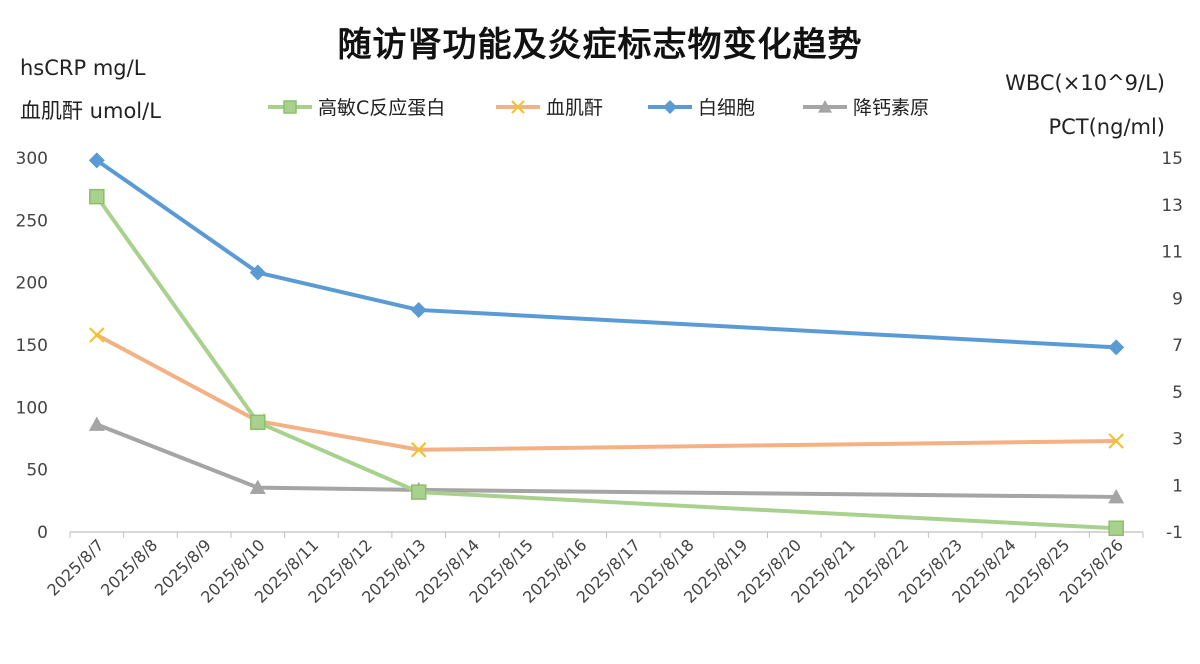 This screenshot has height=664, width=1200. Describe the element at coordinates (1172, 253) in the screenshot. I see `right-y-tick-label: 11` at that location.